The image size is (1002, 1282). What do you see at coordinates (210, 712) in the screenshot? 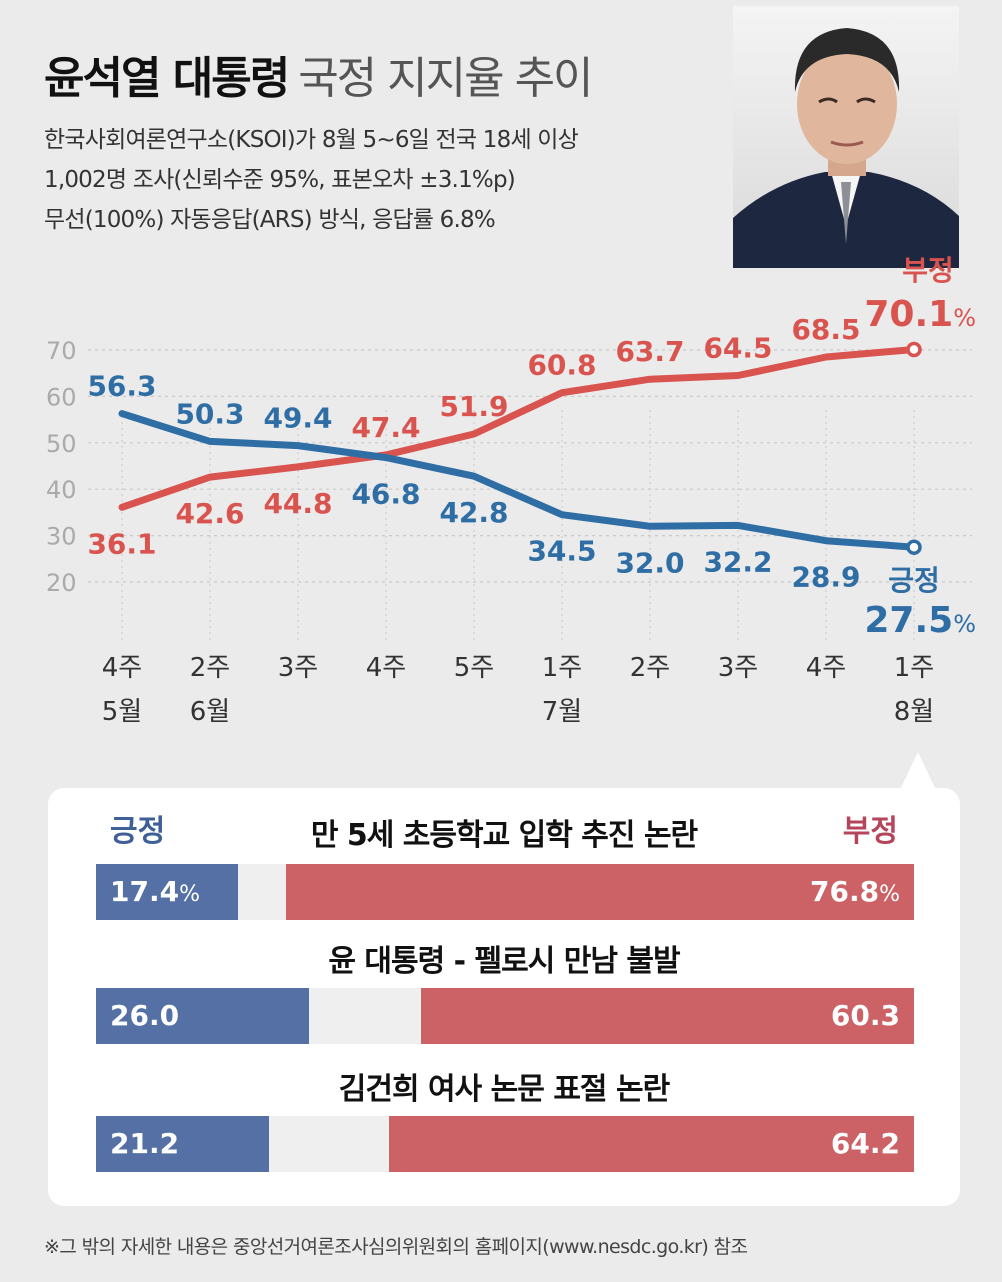
I see `x-tick-month: 6월` at bounding box center [210, 712].